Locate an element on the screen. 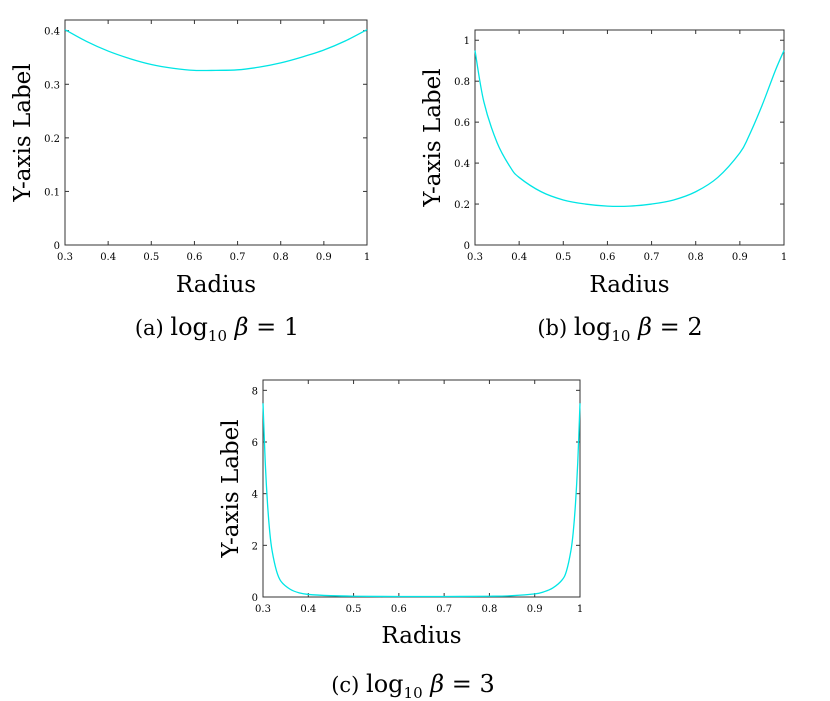 Image resolution: width=830 pixels, height=701 pixels. y-tick-label: 0.8 is located at coordinates (462, 82).